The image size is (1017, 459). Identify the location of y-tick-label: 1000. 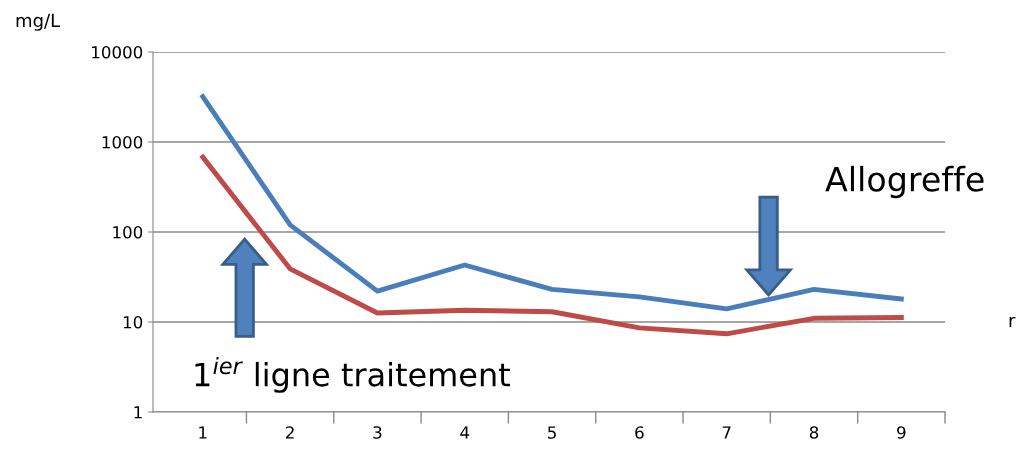
(122, 142).